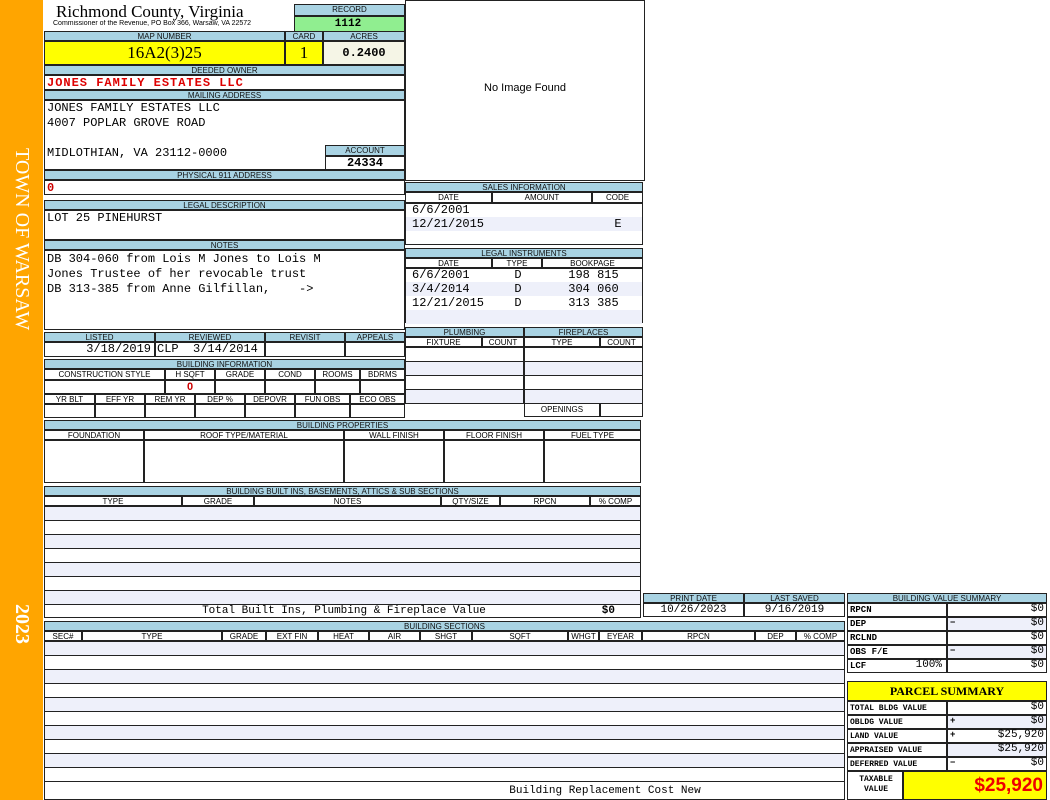  I want to click on acres-label: ACRES, so click(364, 36).